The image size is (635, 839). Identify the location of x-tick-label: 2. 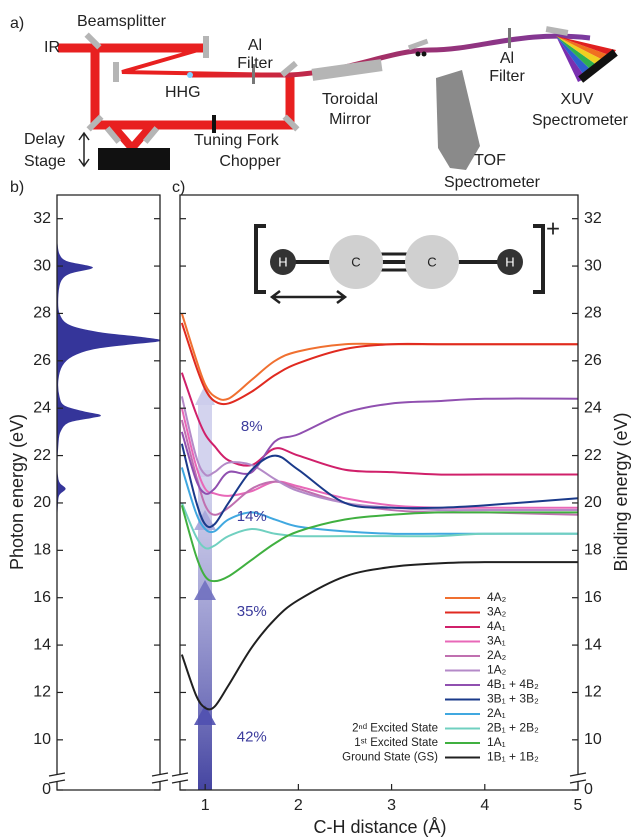
(298, 805).